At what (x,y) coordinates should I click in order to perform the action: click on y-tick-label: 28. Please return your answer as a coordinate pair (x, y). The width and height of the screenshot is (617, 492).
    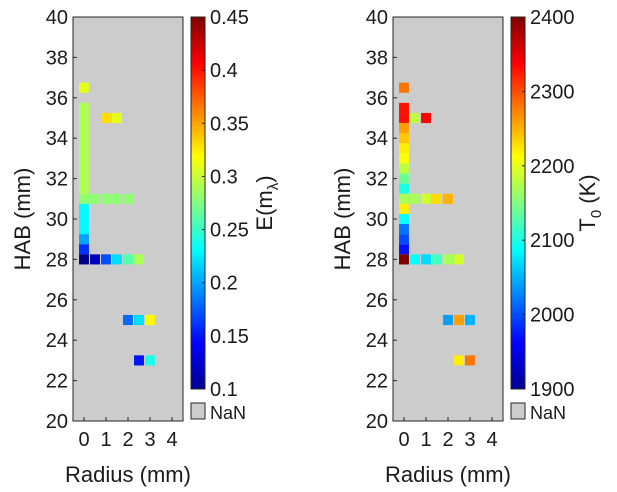
    Looking at the image, I should click on (377, 260).